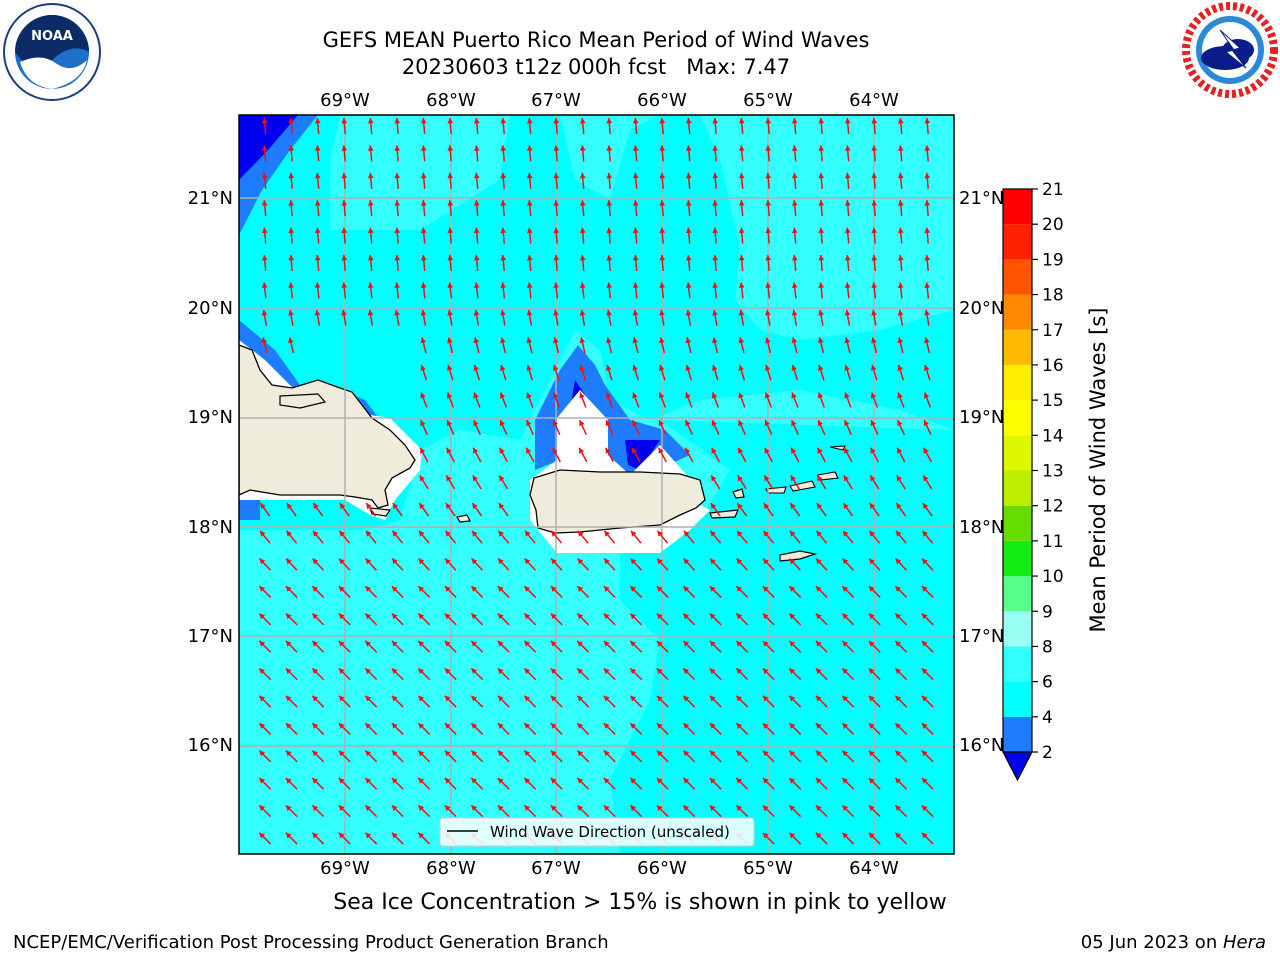 This screenshot has height=960, width=1280. Describe the element at coordinates (662, 100) in the screenshot. I see `lon-label-top: 66°W` at that location.